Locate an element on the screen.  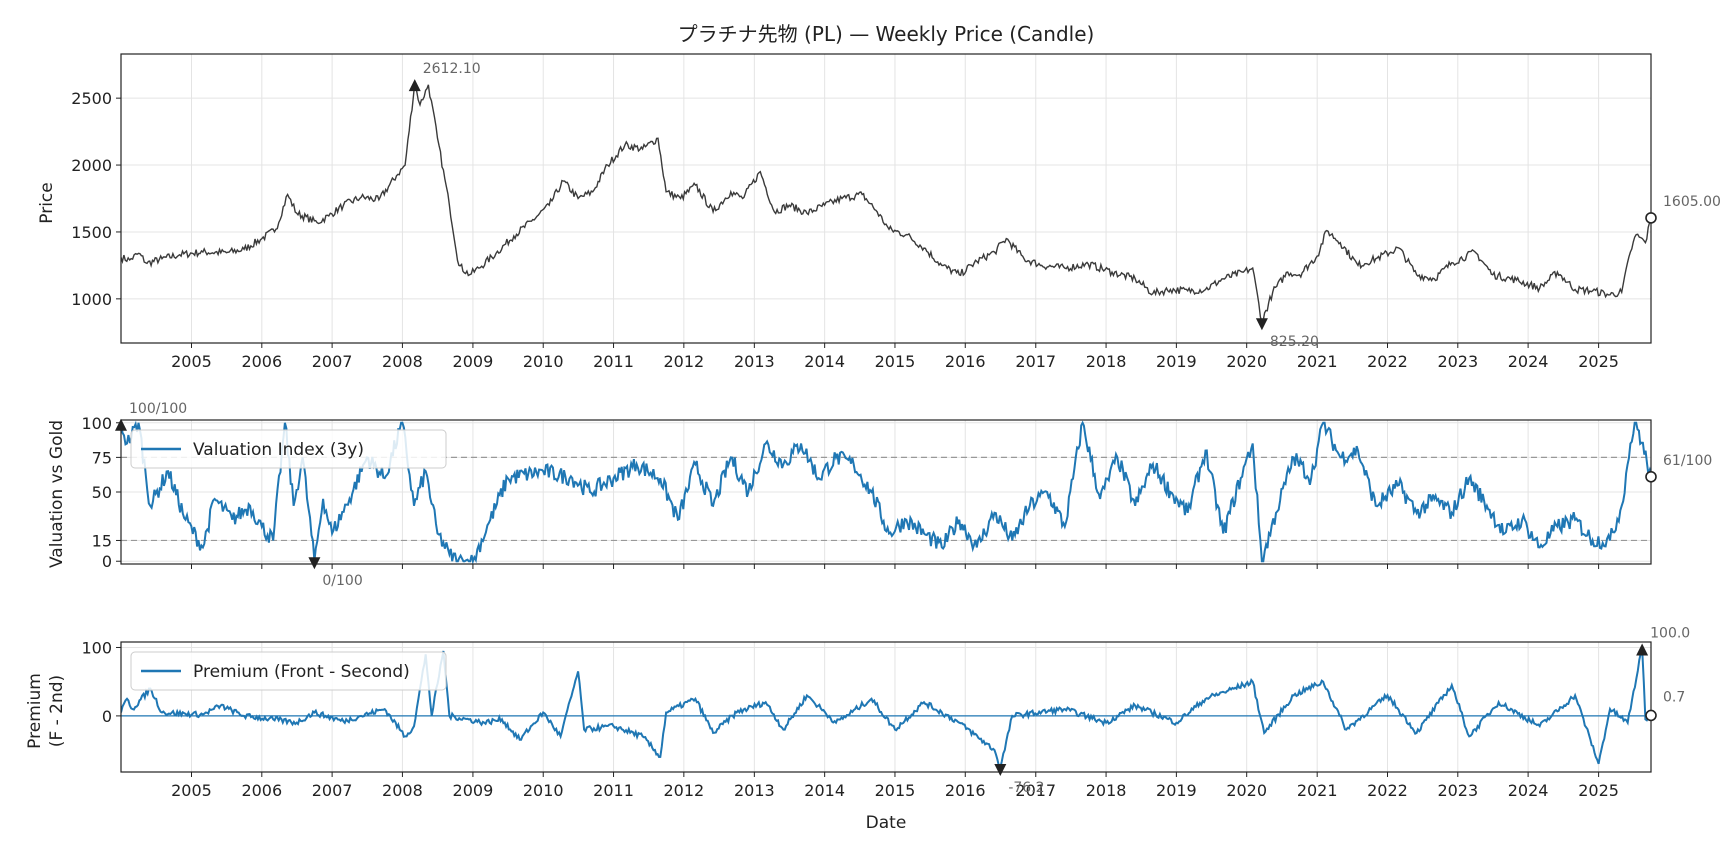
legend-label: Premium (Front - Second) is located at coordinates (301, 672).